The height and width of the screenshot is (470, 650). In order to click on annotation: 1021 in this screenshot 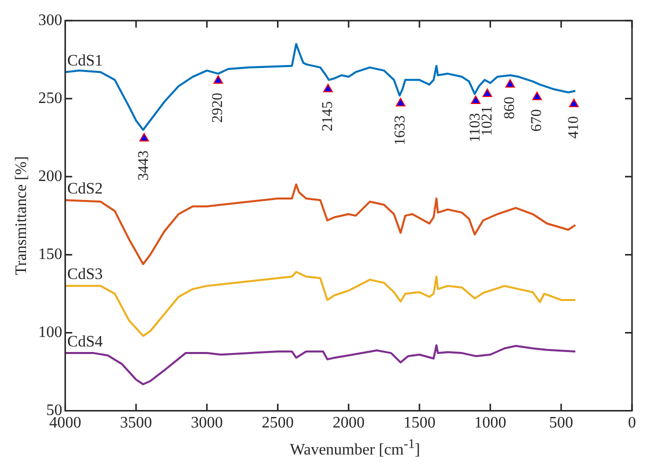, I will do `click(487, 121)`.